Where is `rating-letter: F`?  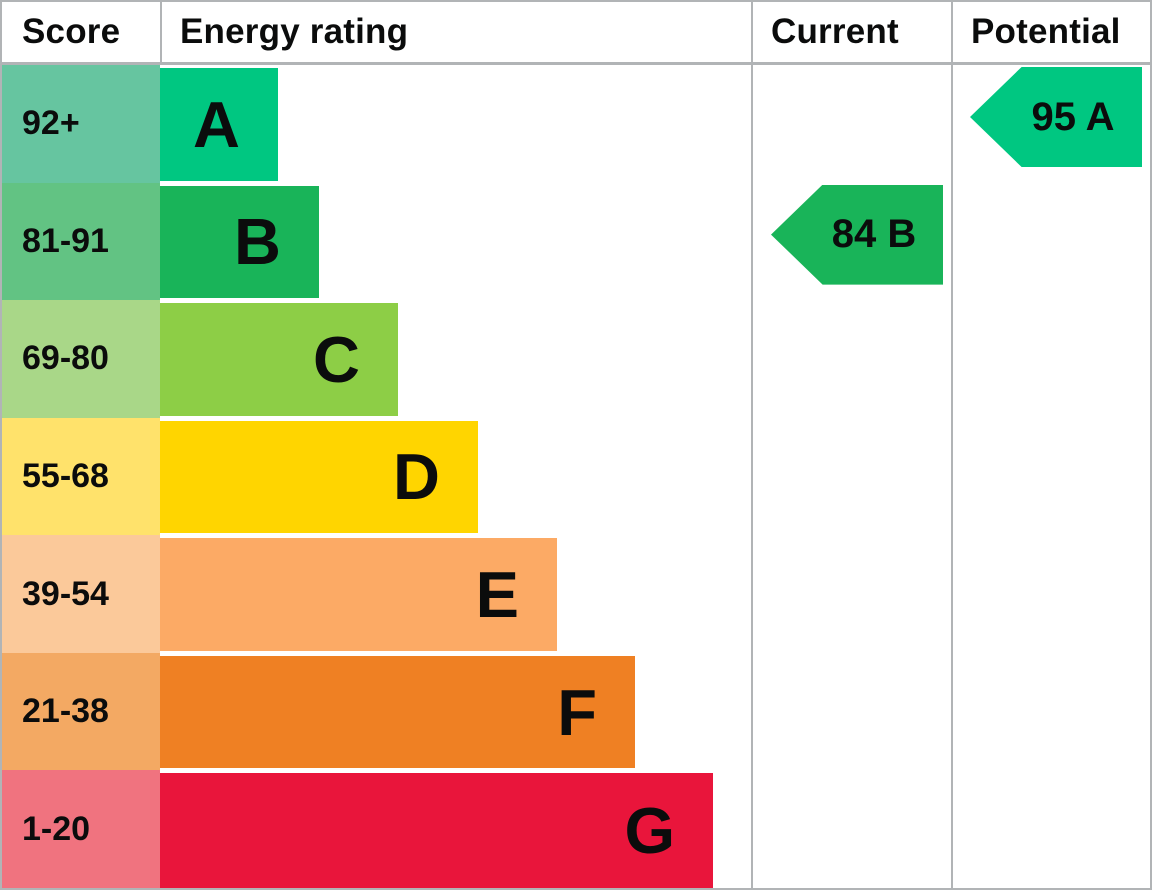
rating-letter: F is located at coordinates (577, 712).